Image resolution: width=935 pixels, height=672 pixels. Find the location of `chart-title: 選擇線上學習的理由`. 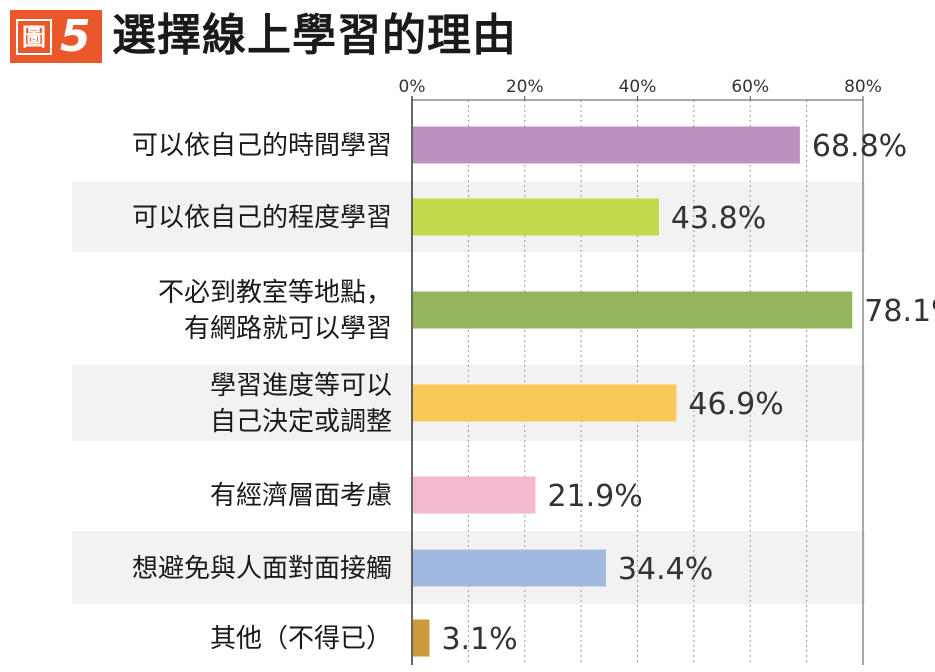

chart-title: 選擇線上學習的理由 is located at coordinates (314, 35).